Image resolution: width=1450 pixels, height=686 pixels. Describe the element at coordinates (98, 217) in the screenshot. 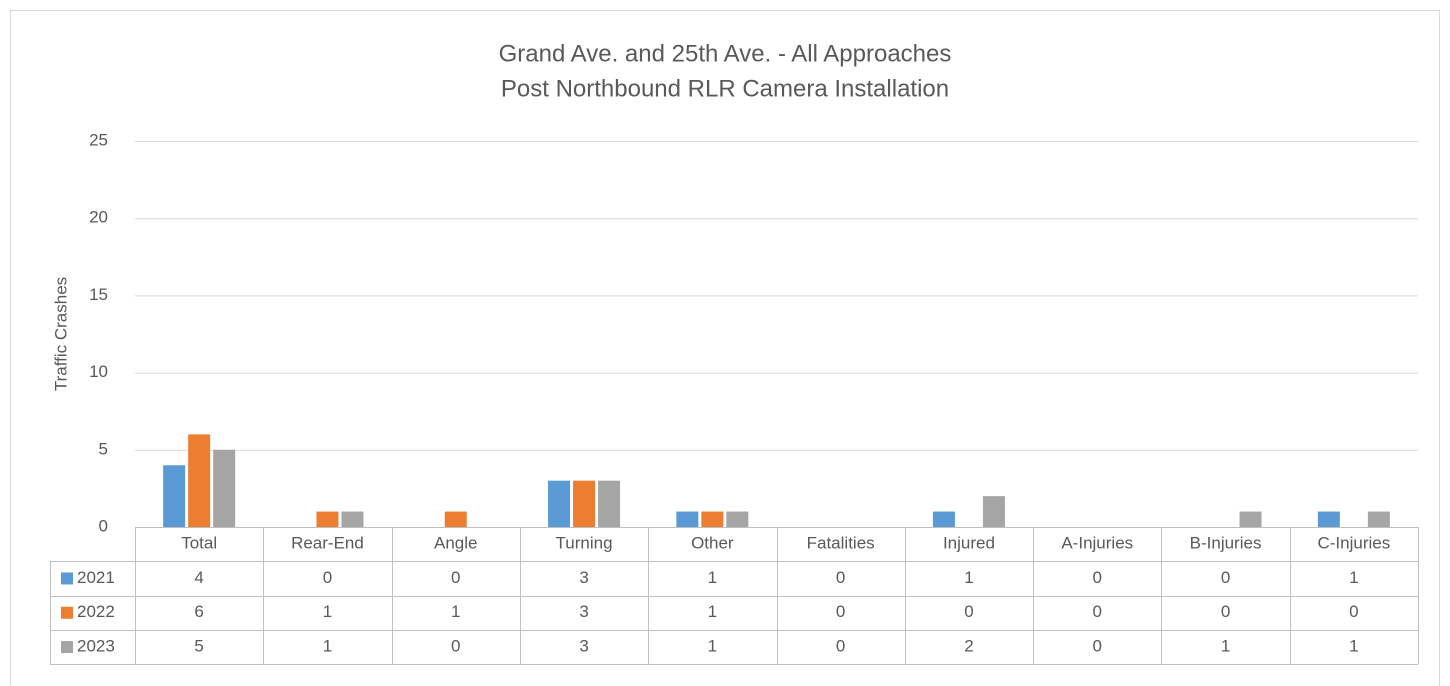

I see `y-tick-label: 20` at that location.